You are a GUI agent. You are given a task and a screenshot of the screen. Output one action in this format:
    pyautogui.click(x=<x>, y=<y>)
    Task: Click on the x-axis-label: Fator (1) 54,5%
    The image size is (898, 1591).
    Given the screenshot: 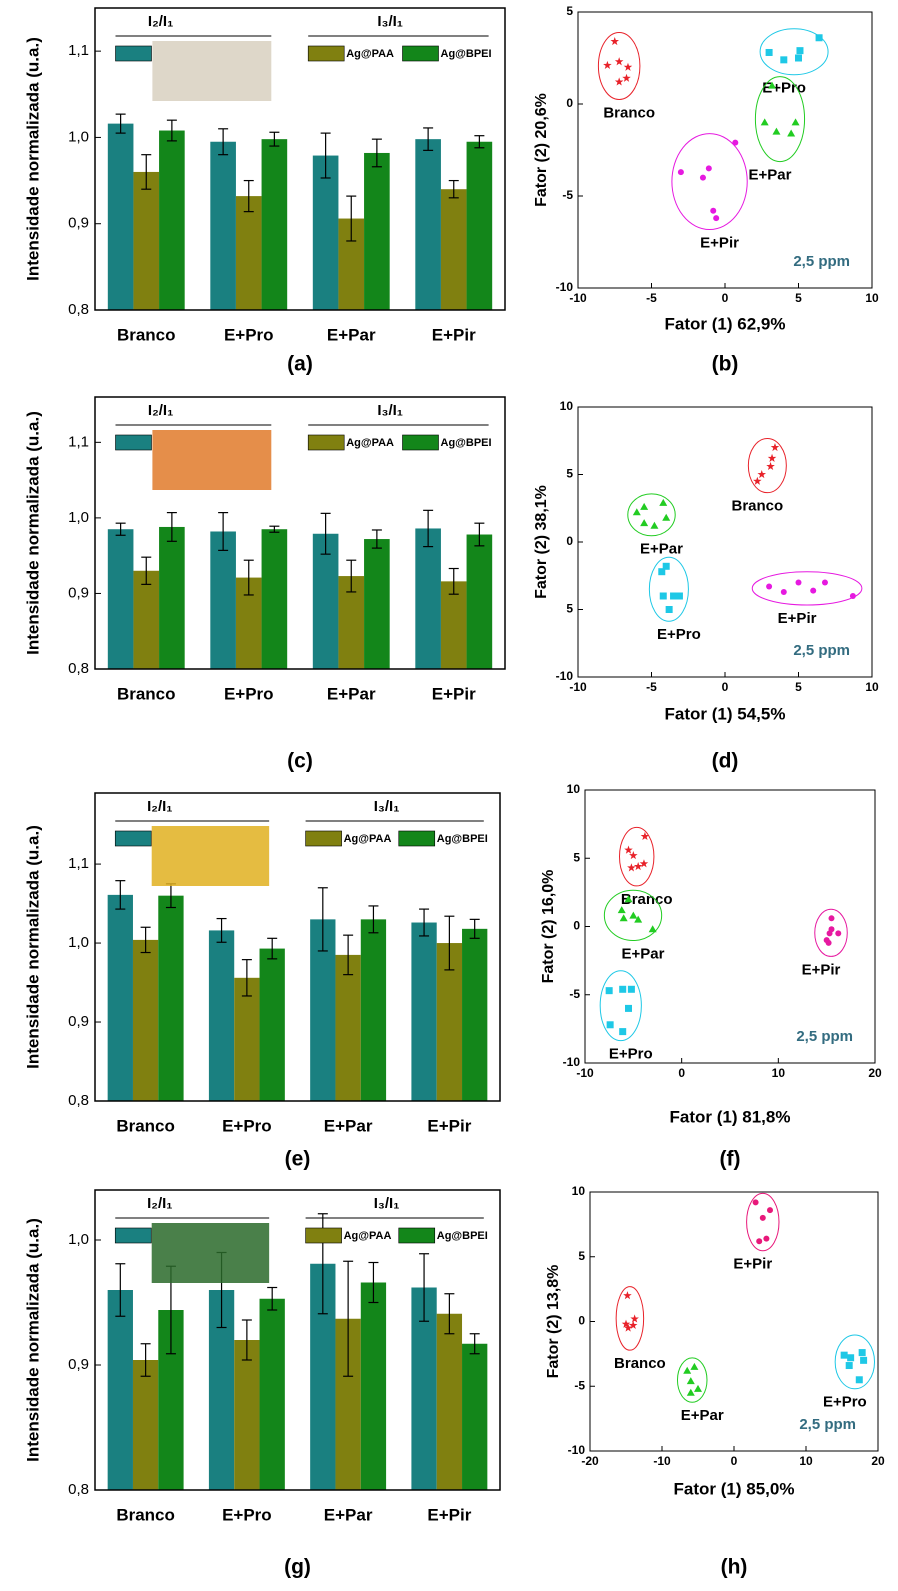 What is the action you would take?
    pyautogui.click(x=725, y=713)
    